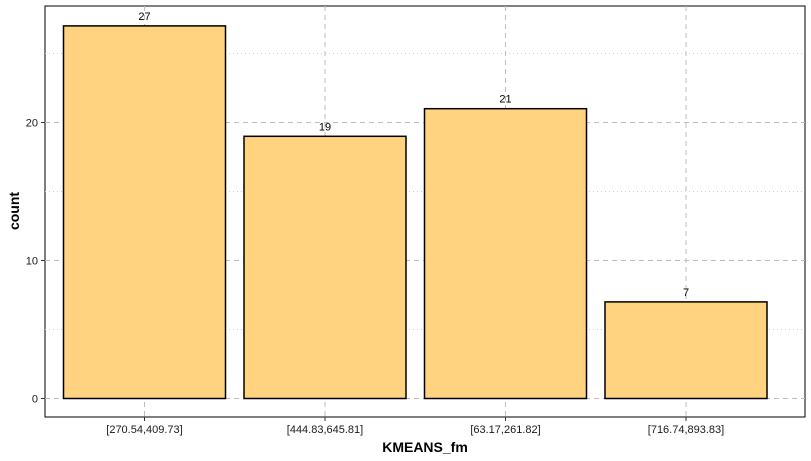 The image size is (811, 461). I want to click on x-tick-label: [63.17,261.82], so click(505, 430).